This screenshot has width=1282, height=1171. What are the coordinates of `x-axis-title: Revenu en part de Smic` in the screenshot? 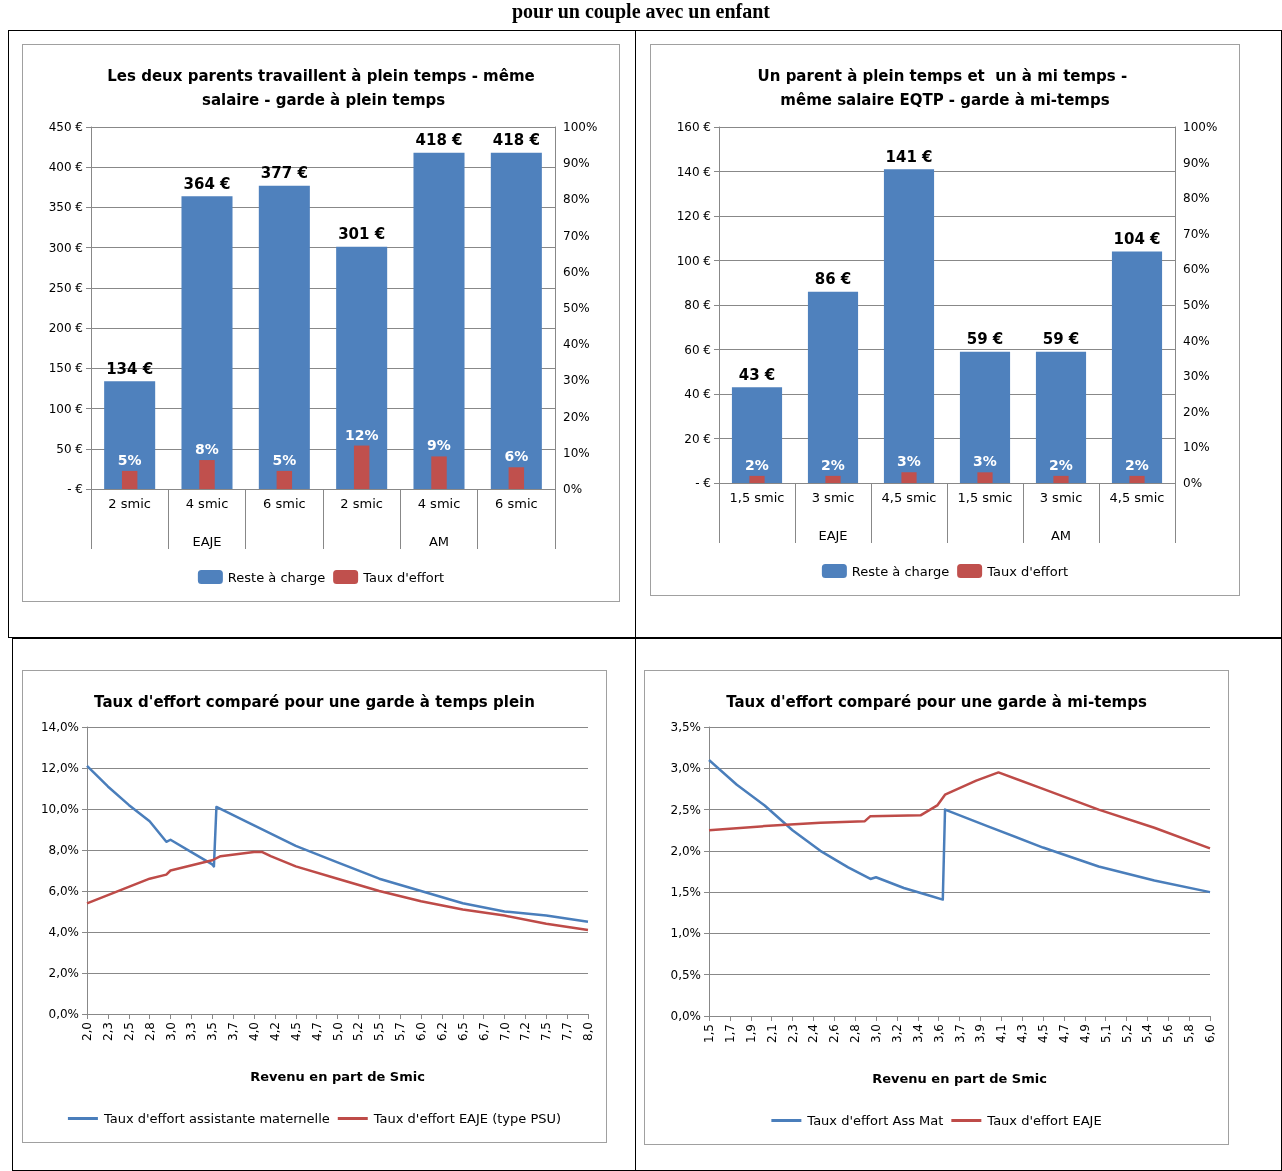 It's located at (959, 1078).